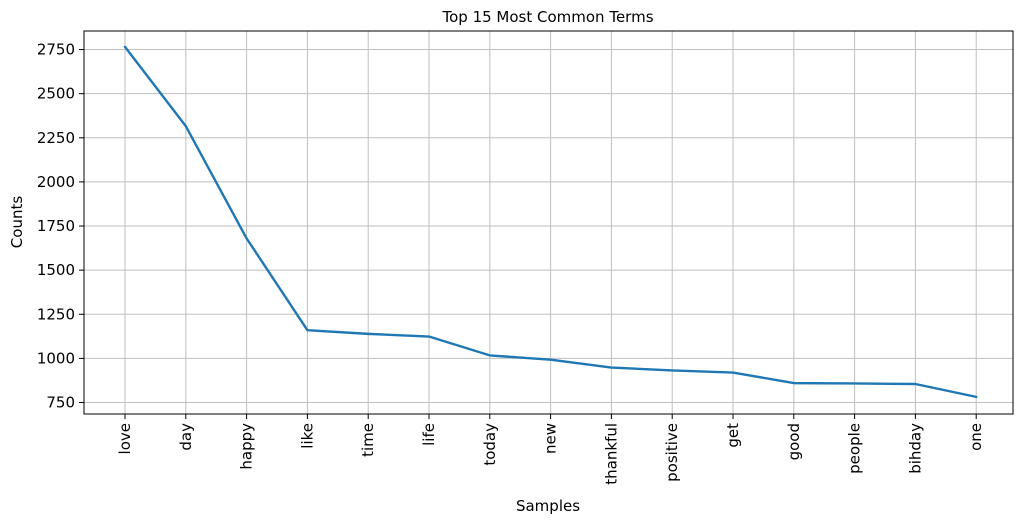 Image resolution: width=1022 pixels, height=524 pixels. What do you see at coordinates (855, 448) in the screenshot?
I see `x-tick-label: people` at bounding box center [855, 448].